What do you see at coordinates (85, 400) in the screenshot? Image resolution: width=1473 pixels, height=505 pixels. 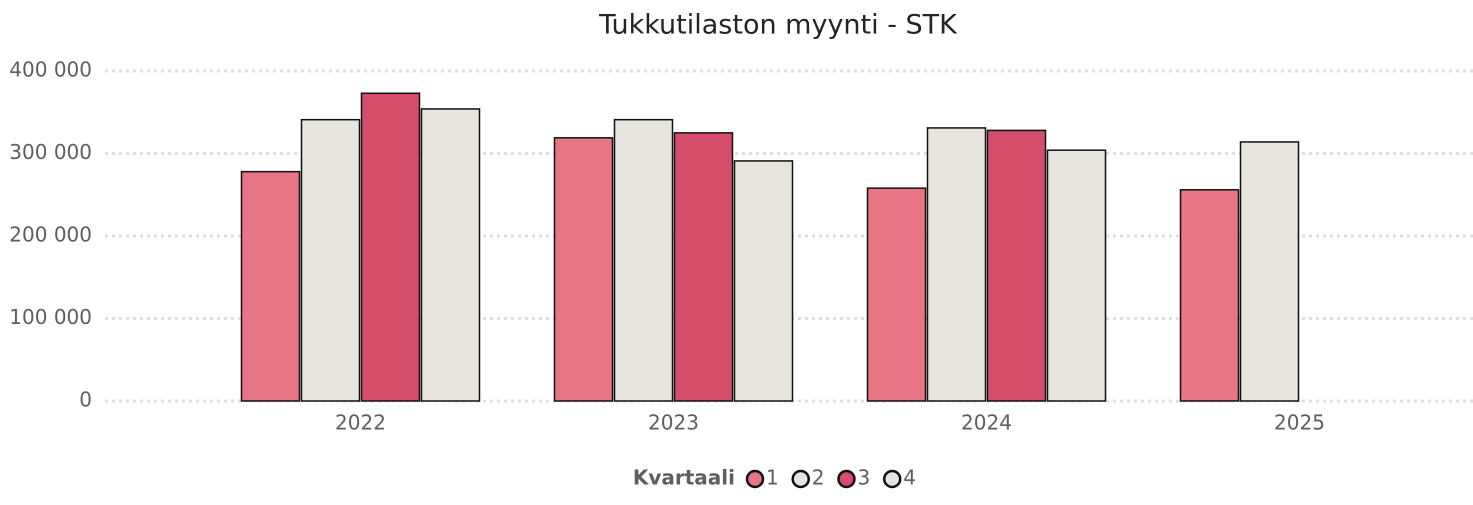 I see `y-tick-label: 0` at bounding box center [85, 400].